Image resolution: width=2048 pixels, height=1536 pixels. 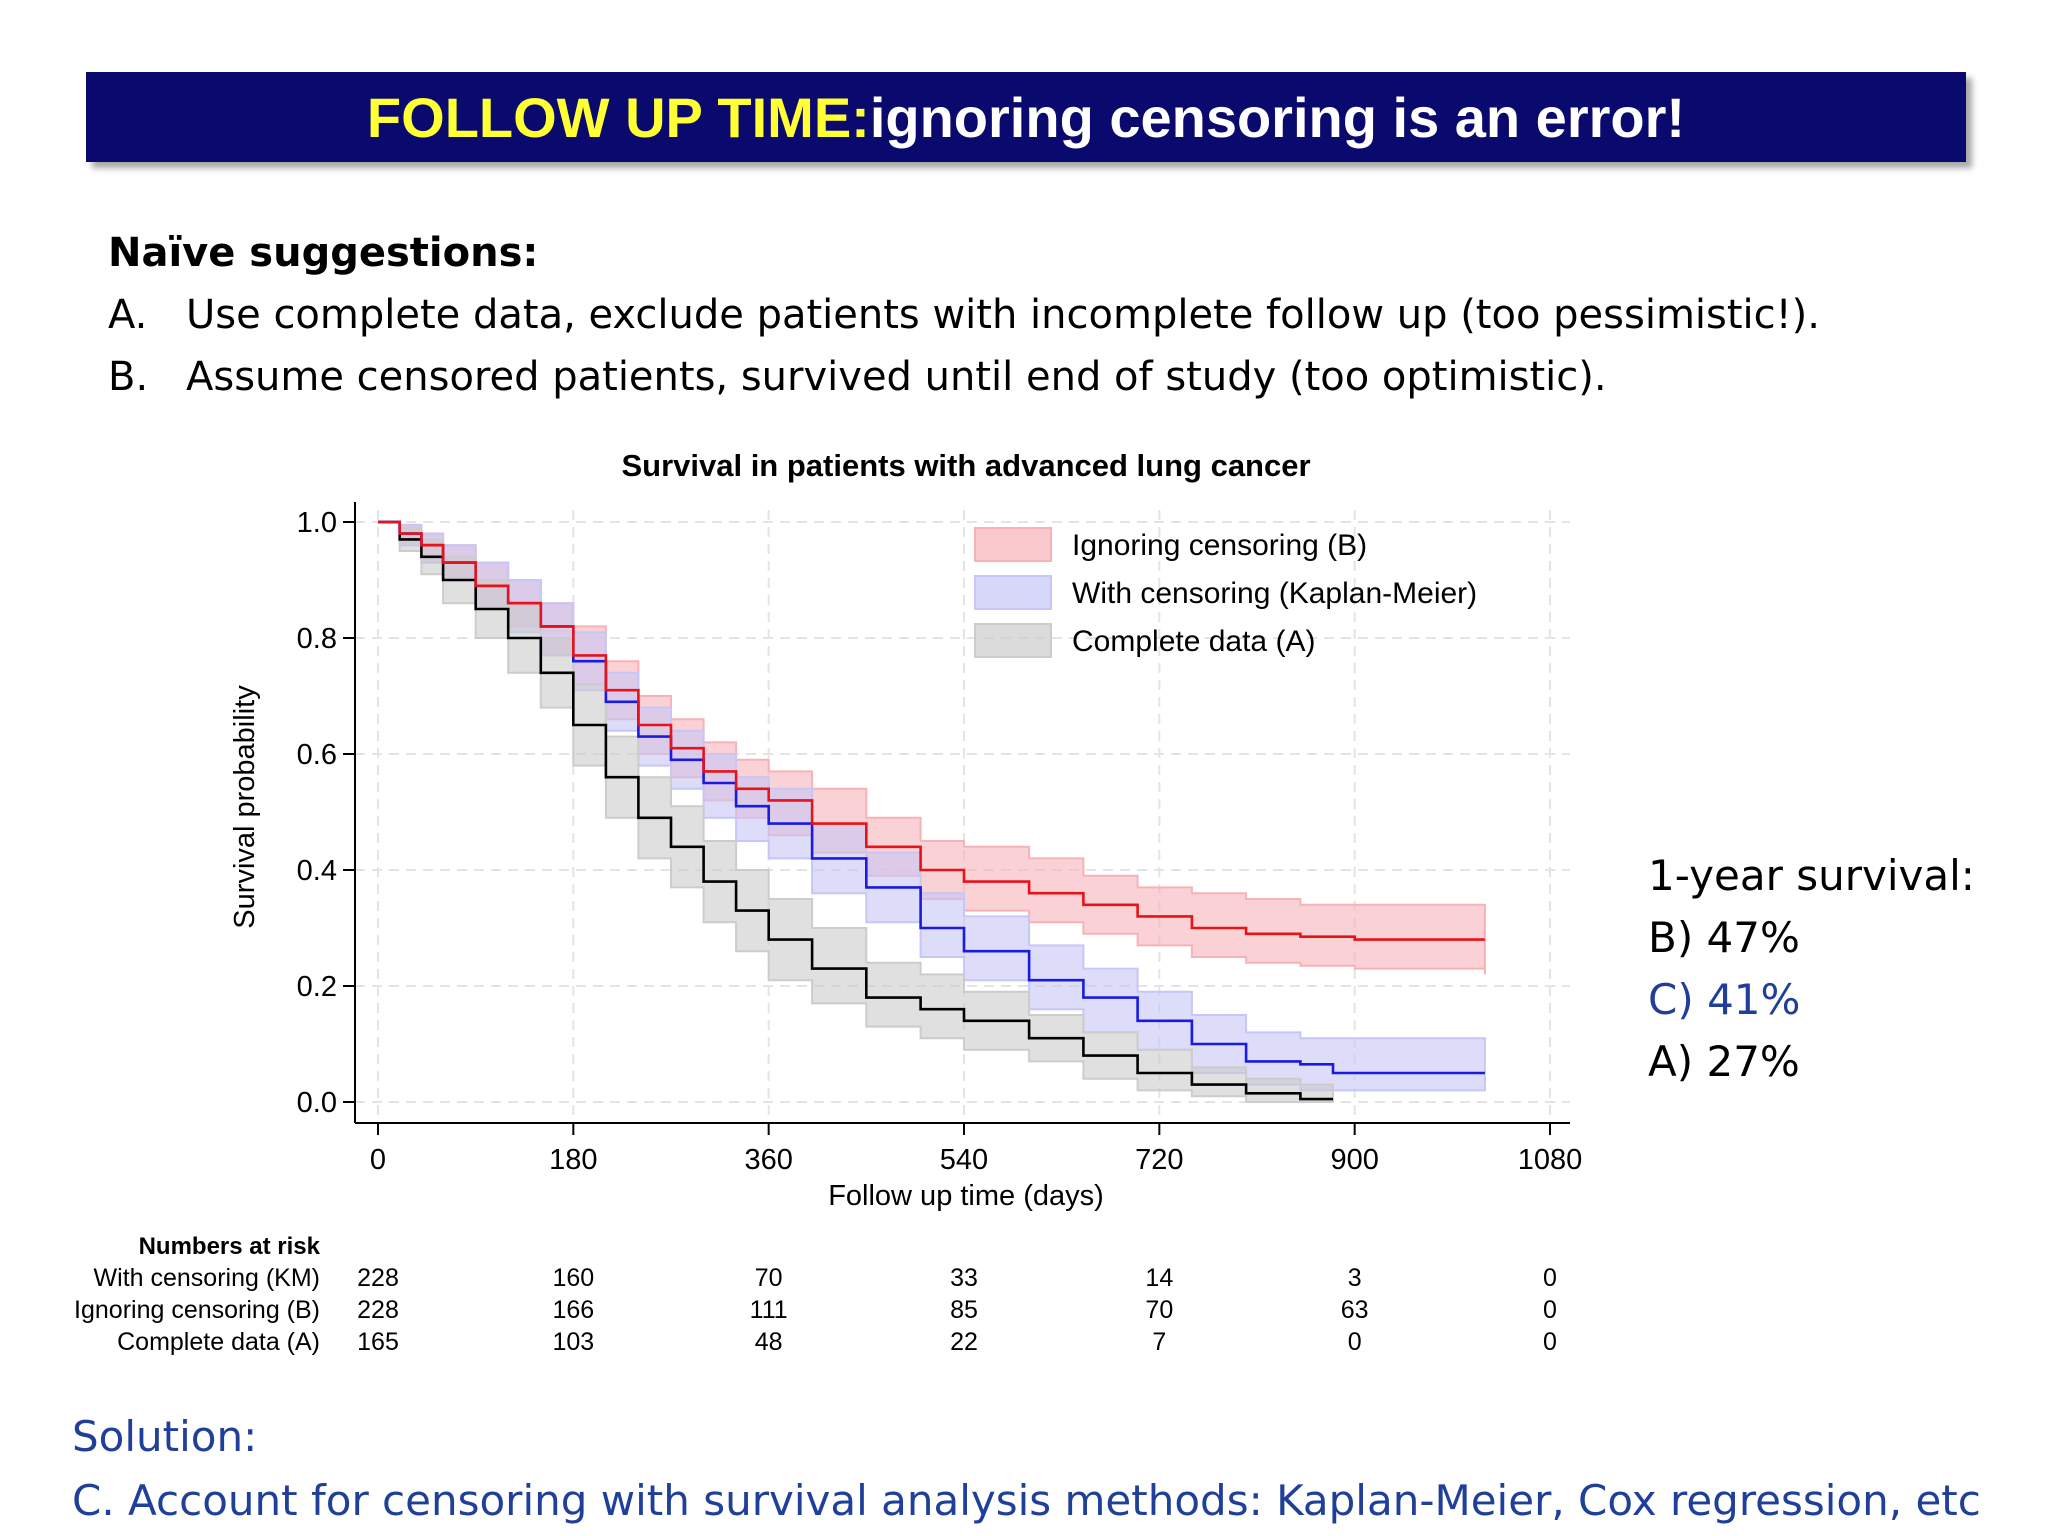 What do you see at coordinates (317, 639) in the screenshot?
I see `y-tick-label: 0.8` at bounding box center [317, 639].